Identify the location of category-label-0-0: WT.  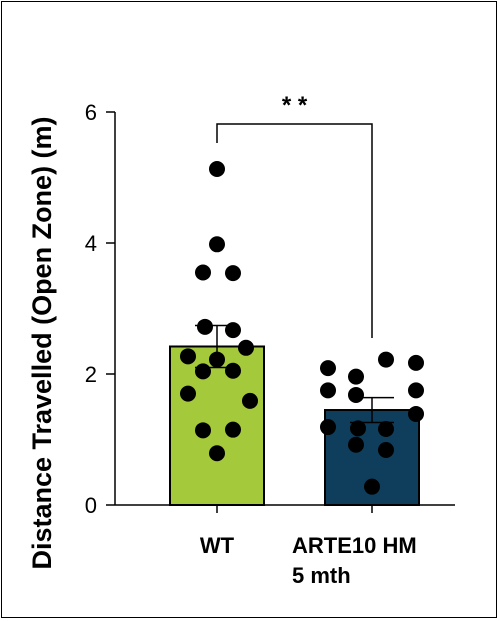
(217, 545).